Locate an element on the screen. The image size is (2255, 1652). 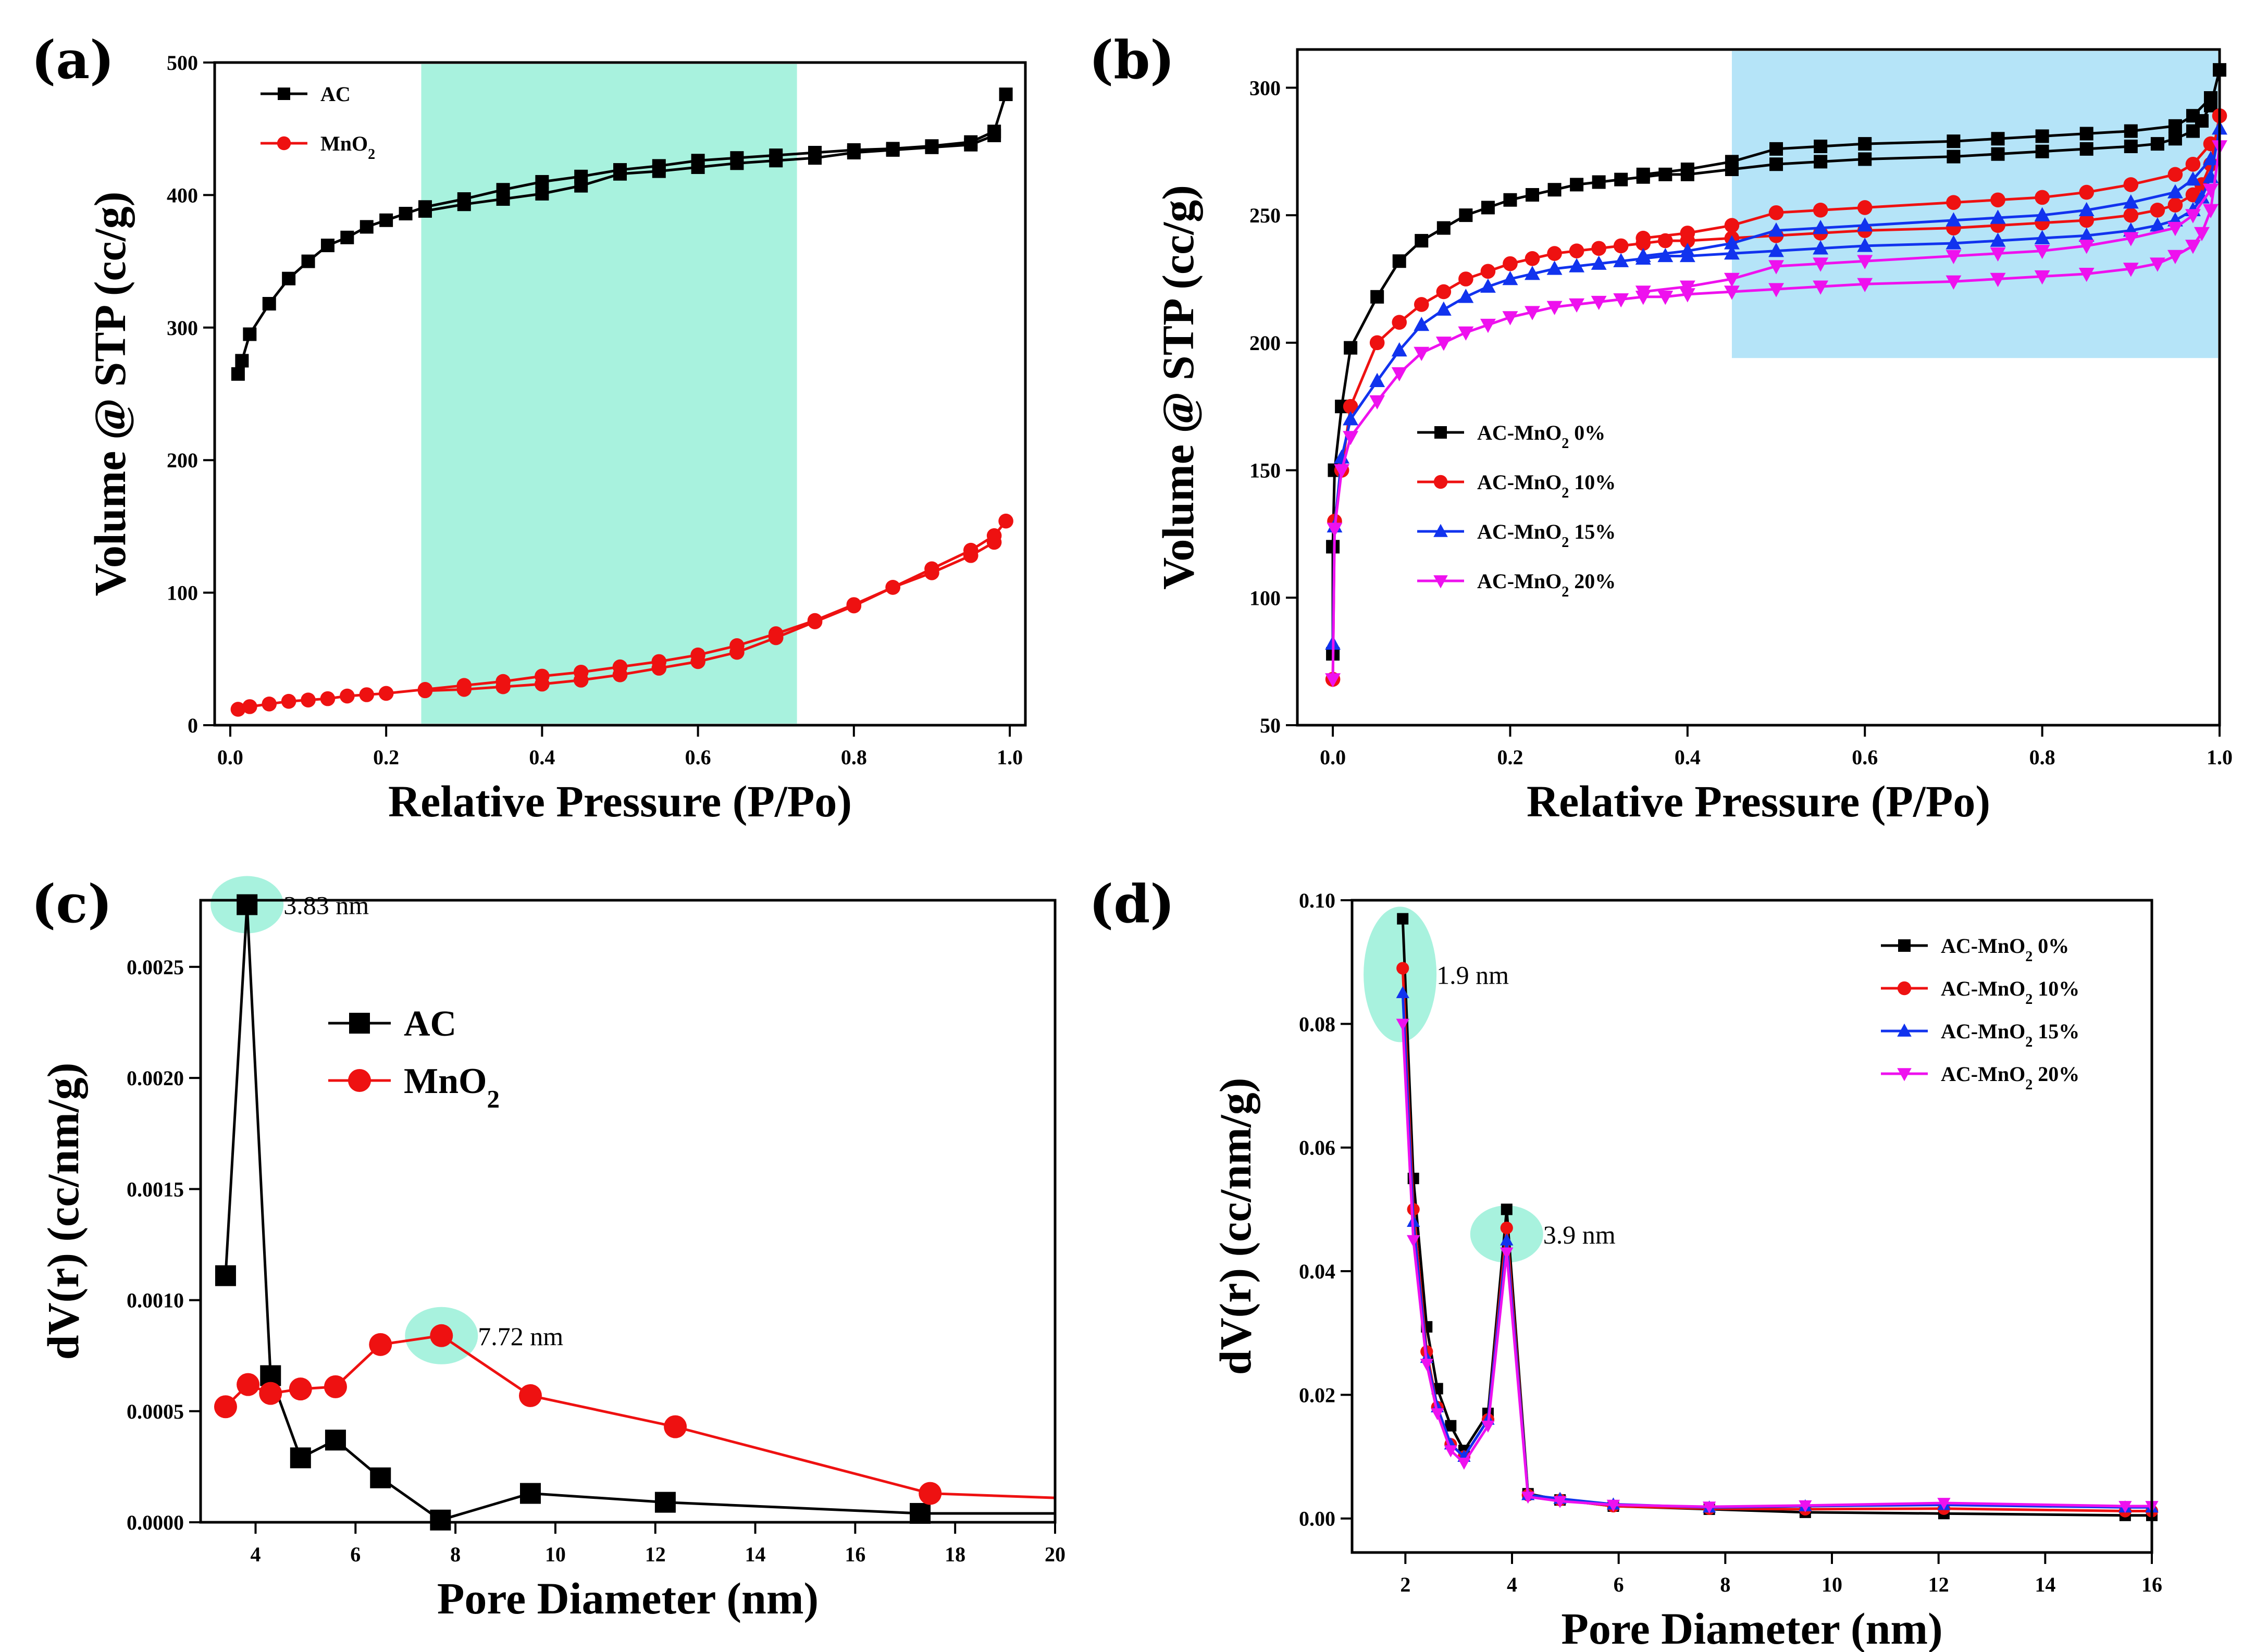
legend-label: MnO2 is located at coordinates (347, 147).